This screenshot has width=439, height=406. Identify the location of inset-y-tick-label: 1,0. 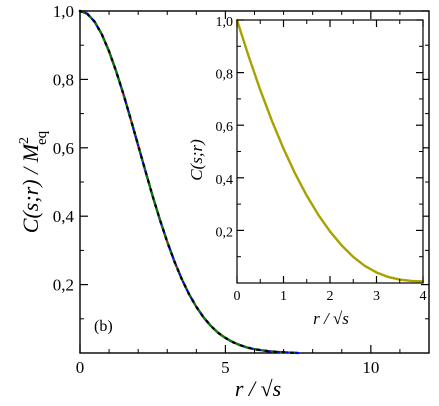
(225, 22).